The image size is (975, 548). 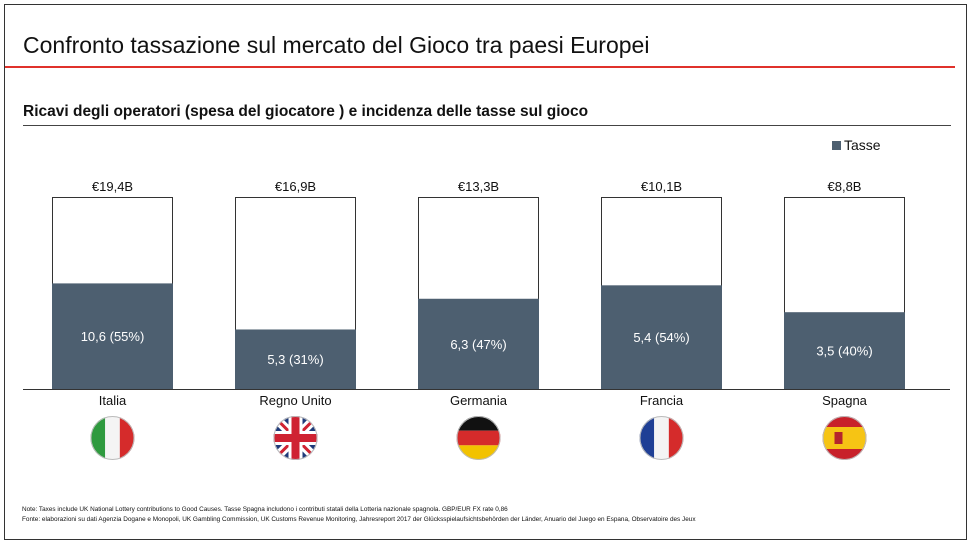 I want to click on tax-label-germania: 6,3 (47%), so click(x=478, y=344).